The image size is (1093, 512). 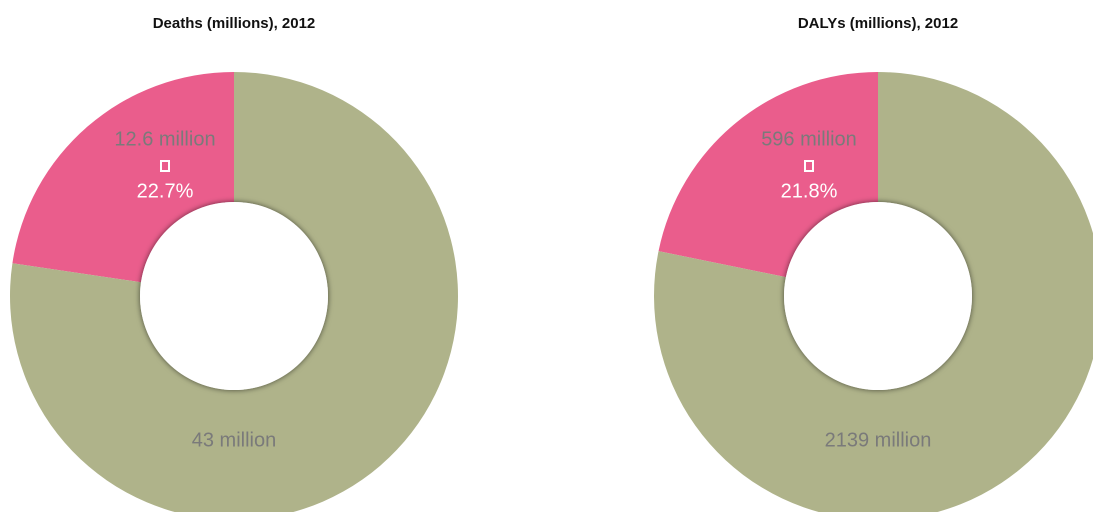 What do you see at coordinates (878, 440) in the screenshot?
I see `value-label: 2139 million` at bounding box center [878, 440].